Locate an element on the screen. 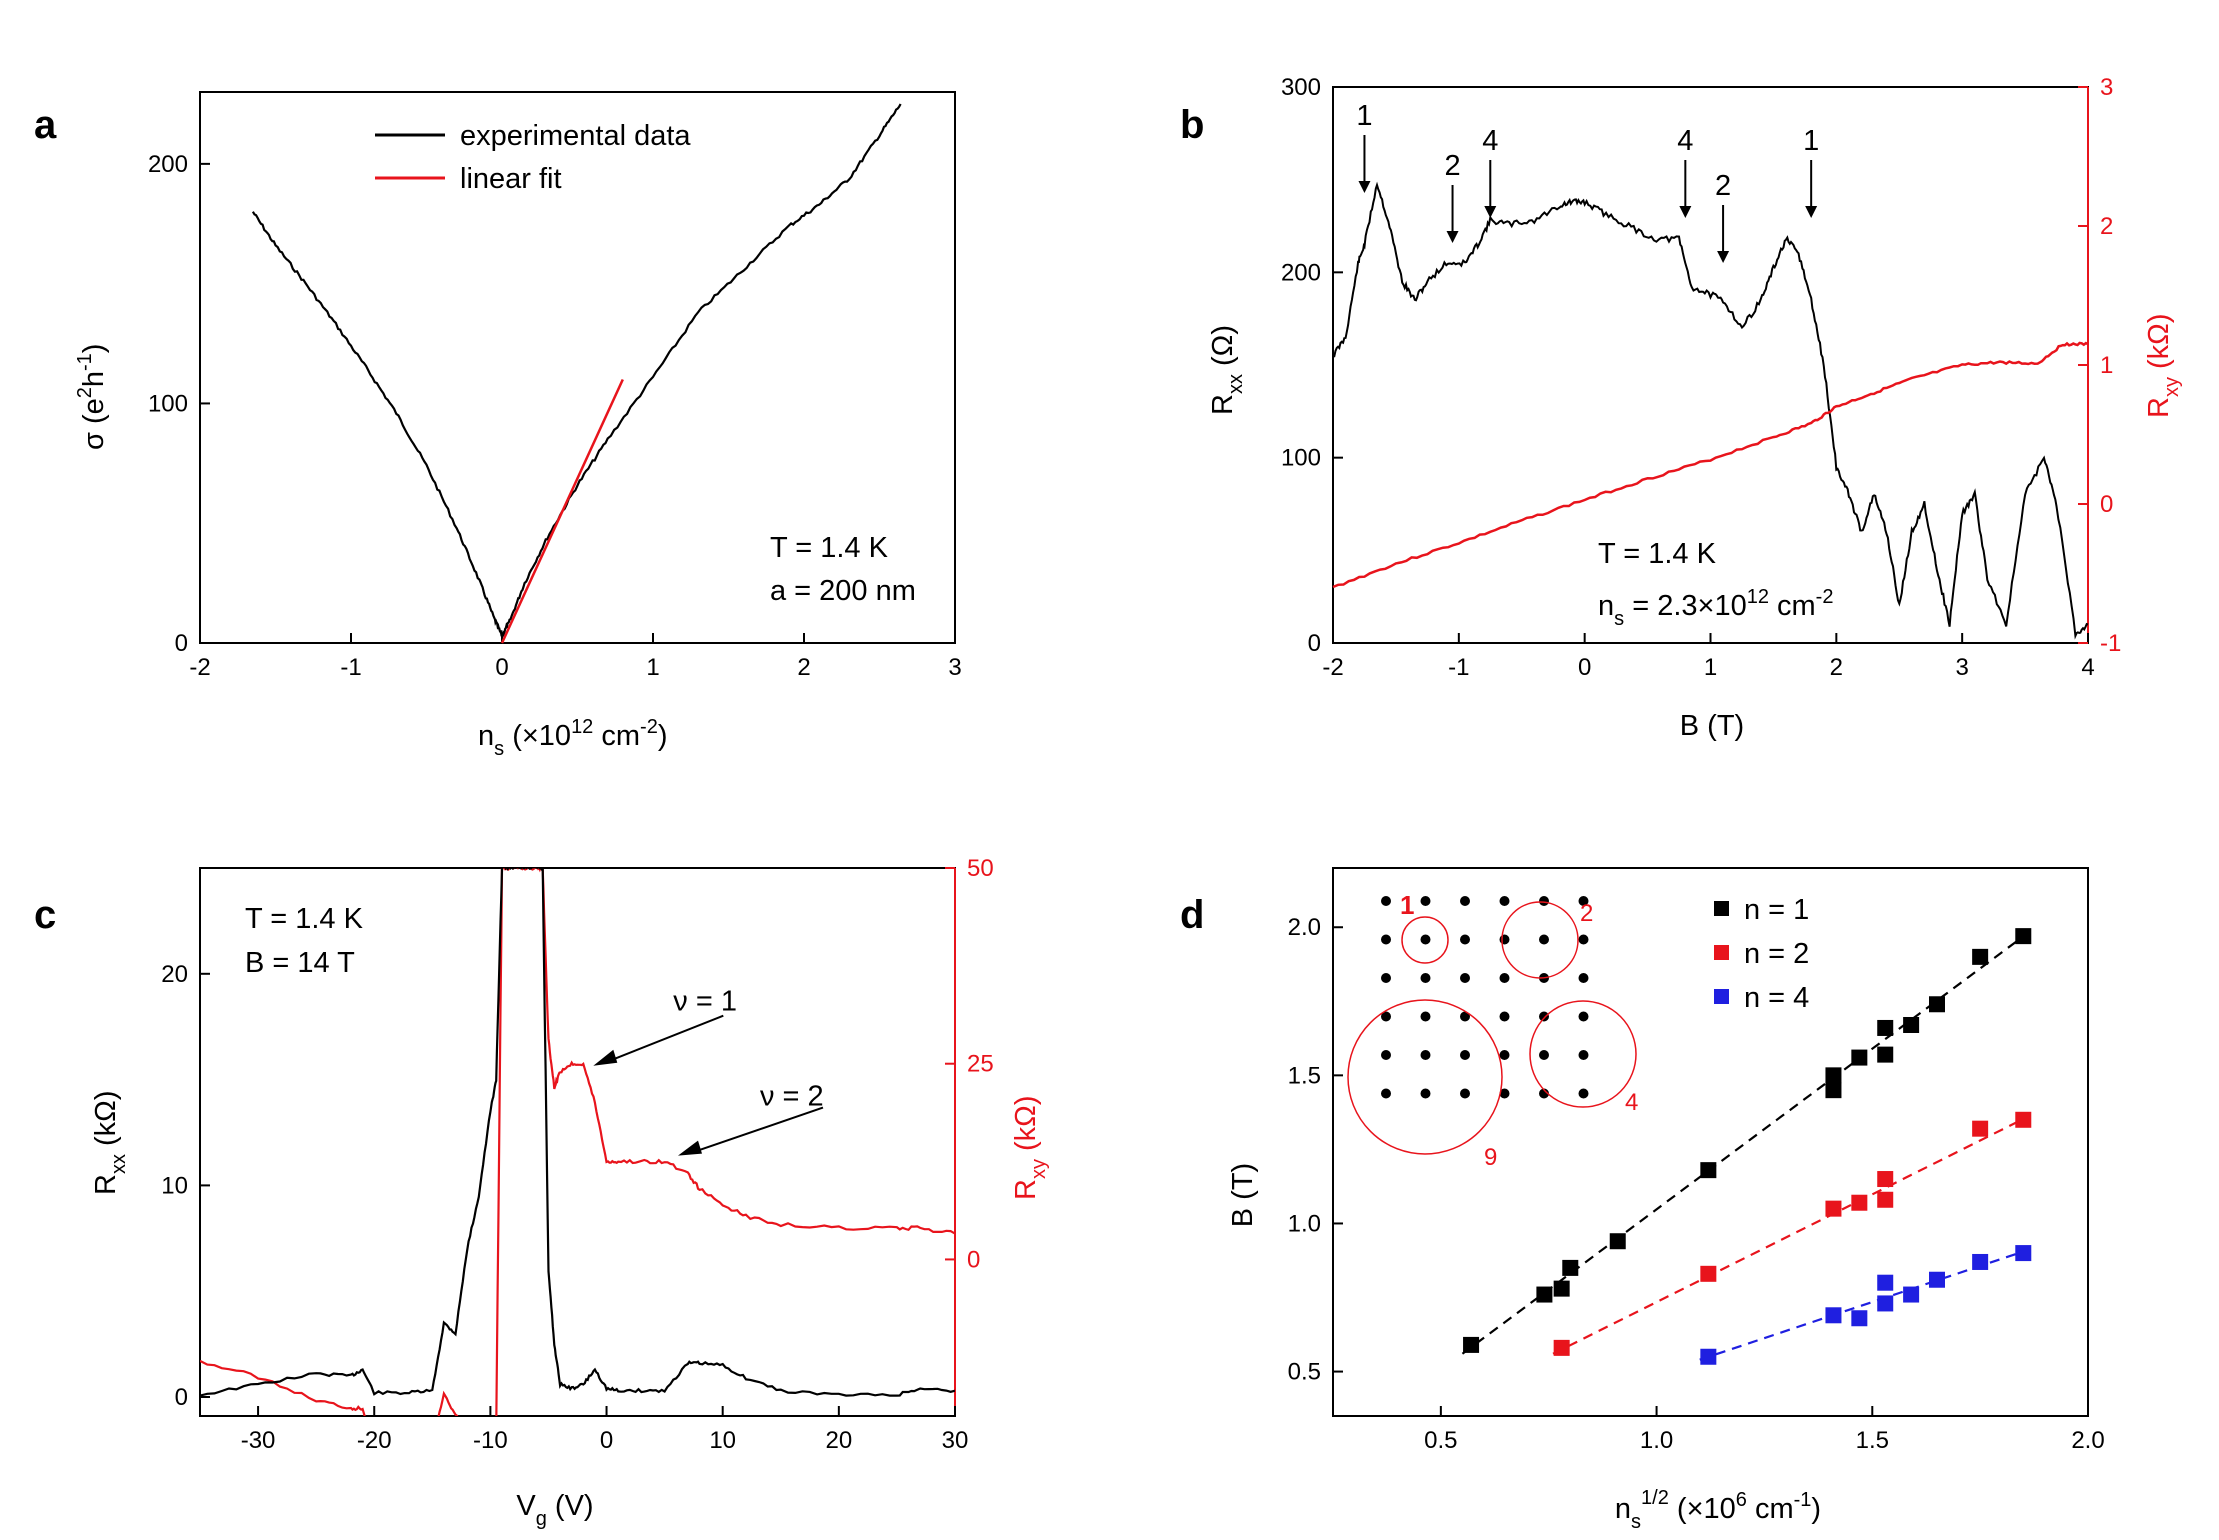 The width and height of the screenshot is (2219, 1540). a-xtick-label: -2 is located at coordinates (199, 667).